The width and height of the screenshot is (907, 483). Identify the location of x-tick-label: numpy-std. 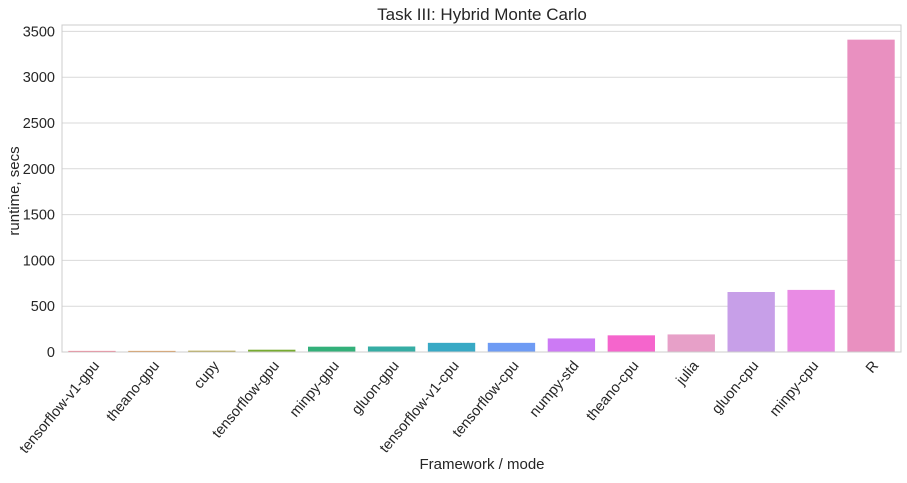
(555, 389).